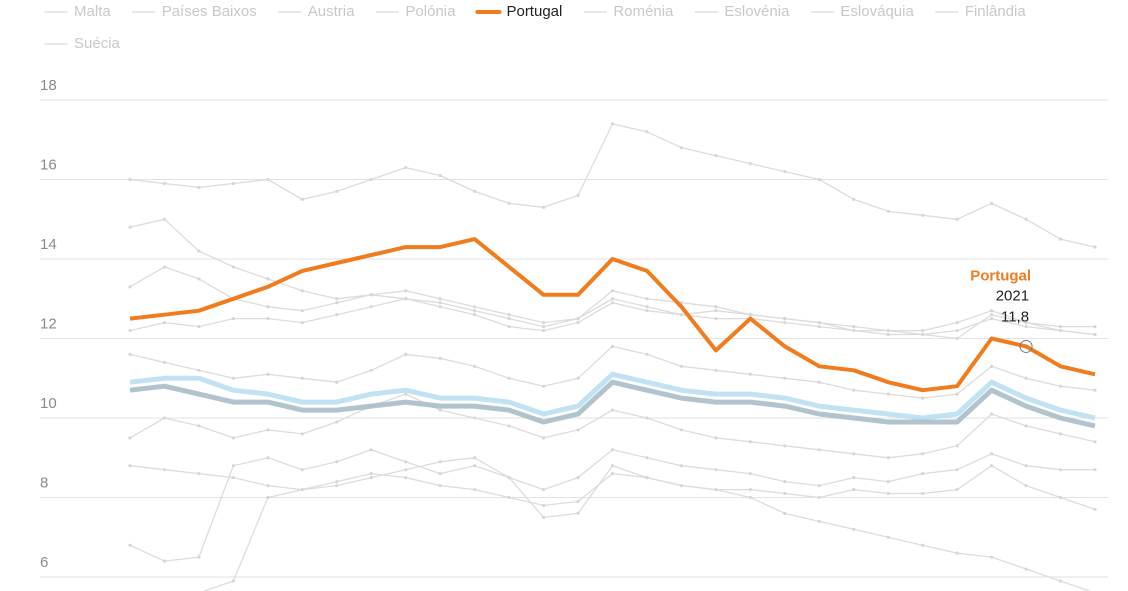 The height and width of the screenshot is (591, 1128). Describe the element at coordinates (430, 11) in the screenshot. I see `legend-label: Polónia` at that location.